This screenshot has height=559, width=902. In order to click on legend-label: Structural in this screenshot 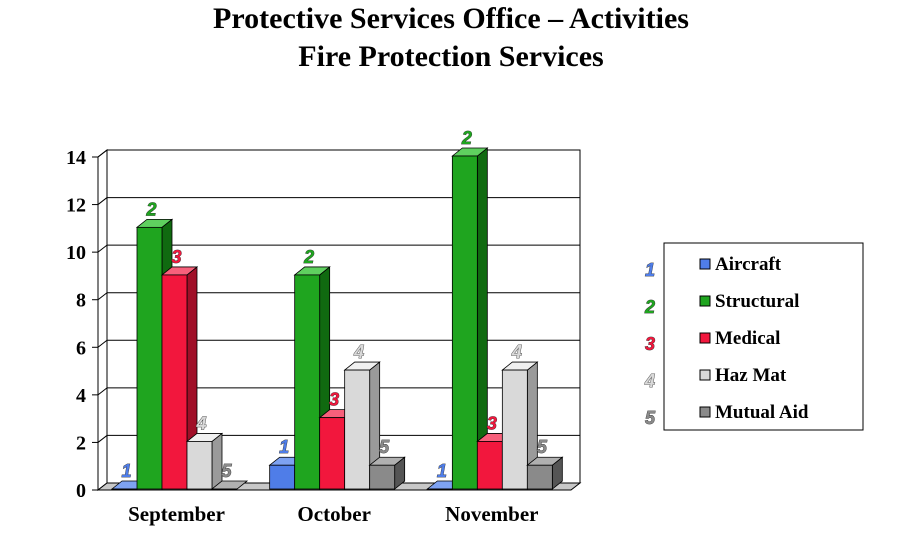, I will do `click(757, 301)`.